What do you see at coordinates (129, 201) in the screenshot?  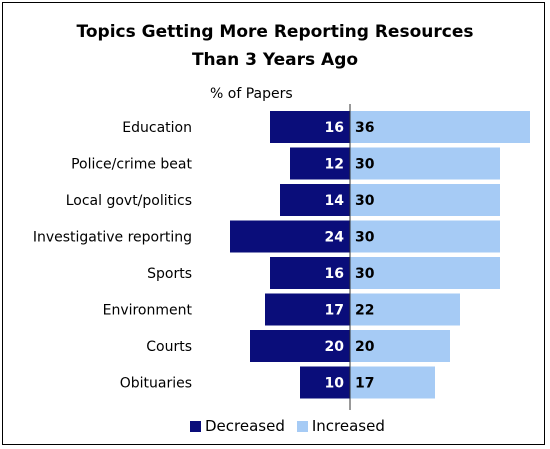 I see `category-label-local-govt-politics: Local govt/politics` at bounding box center [129, 201].